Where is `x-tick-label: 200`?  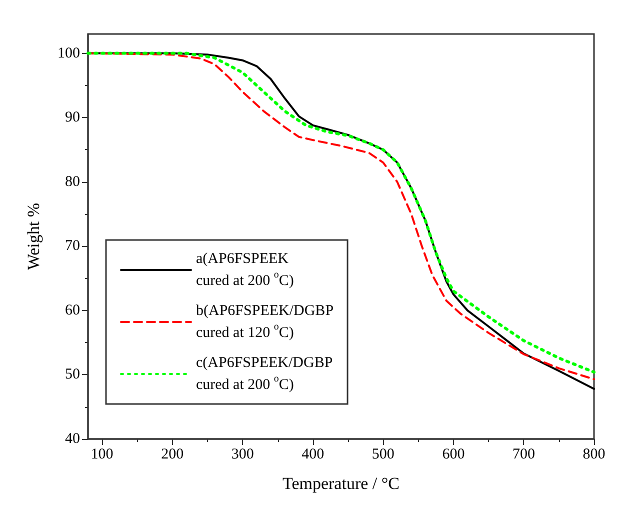
x-tick-label: 200 is located at coordinates (172, 454).